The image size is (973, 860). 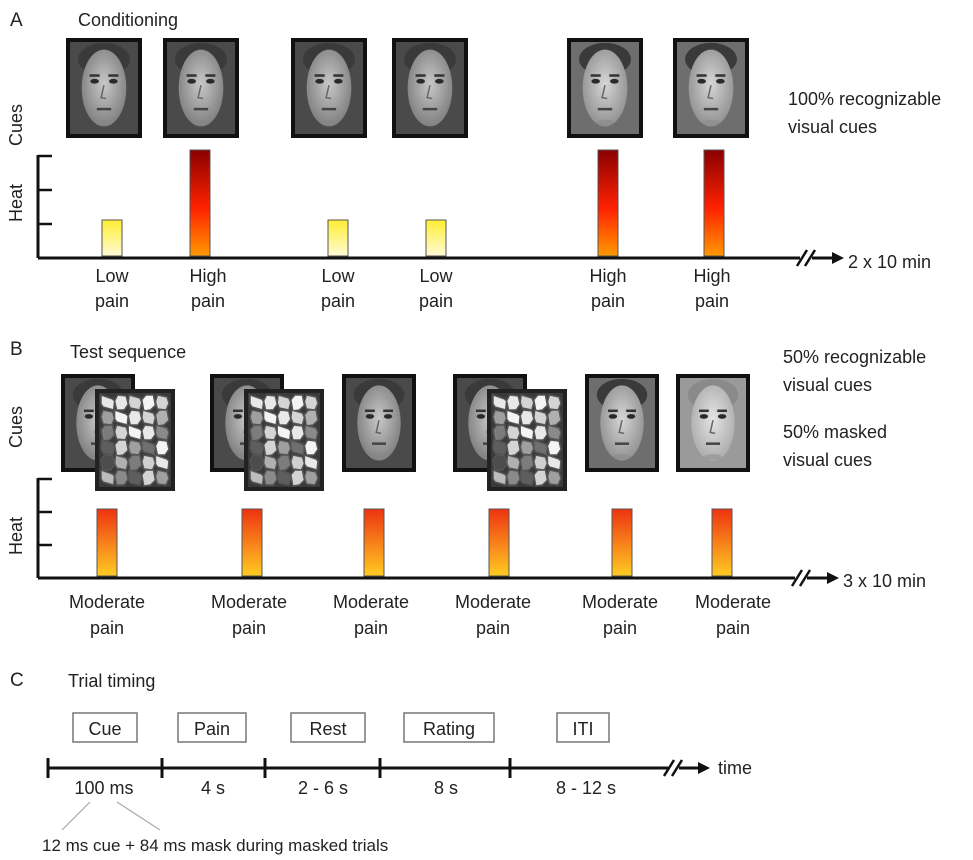 I want to click on panel-b-note2-line1: 50% masked, so click(x=835, y=432).